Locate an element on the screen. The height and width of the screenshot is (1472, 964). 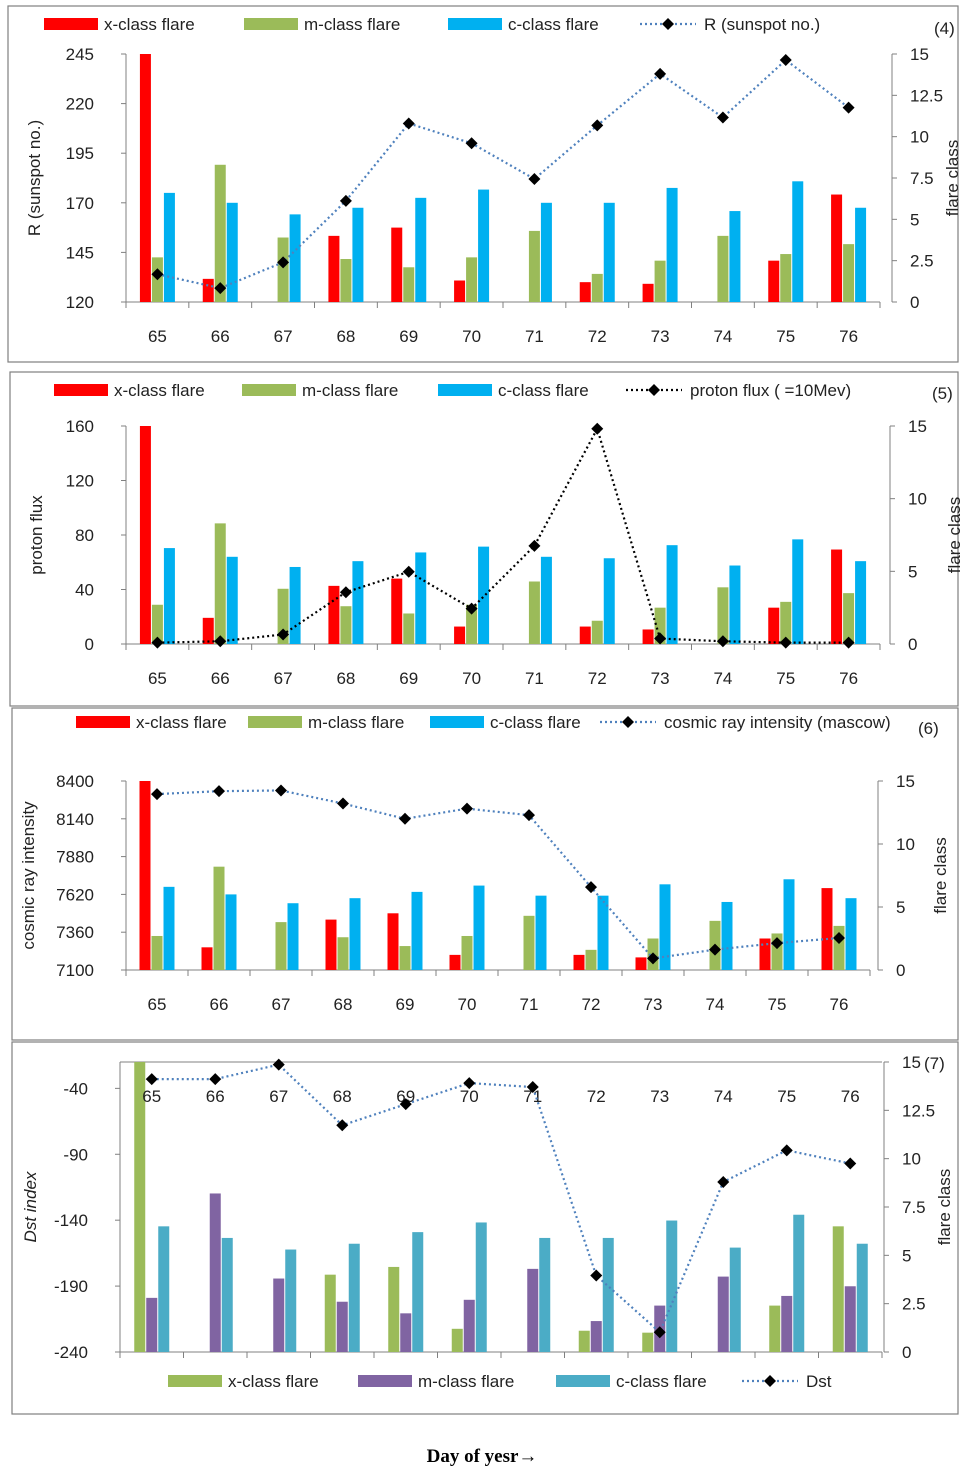
y-tick-label: 120 is located at coordinates (80, 481).